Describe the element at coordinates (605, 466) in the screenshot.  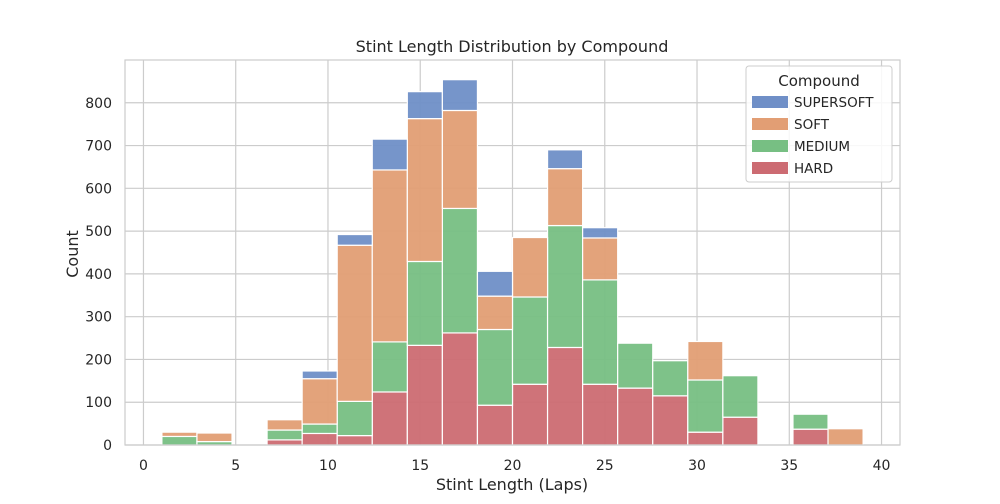
I see `x-tick-label: 25` at that location.